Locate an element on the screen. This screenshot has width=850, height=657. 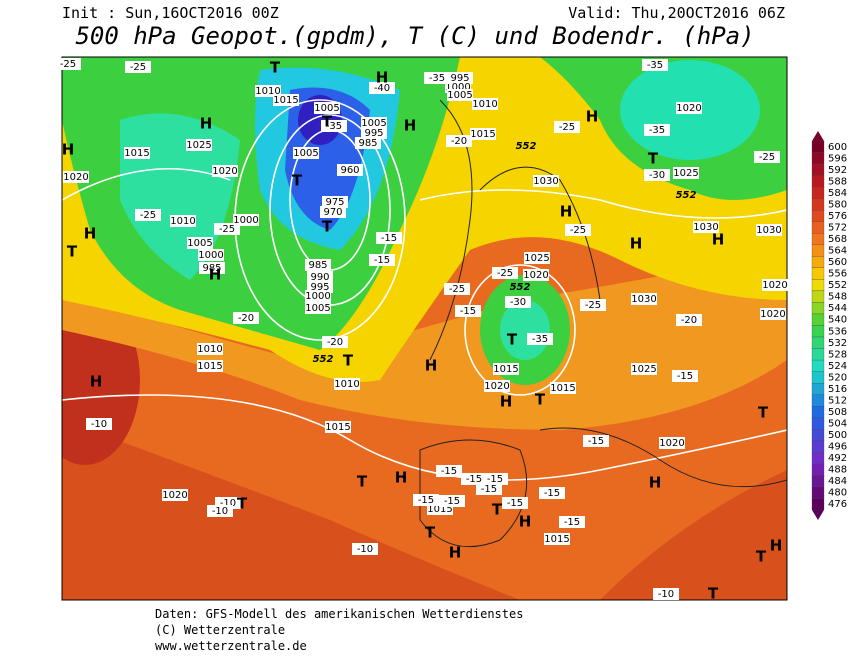
temperature-label: -35 is located at coordinates (334, 126).